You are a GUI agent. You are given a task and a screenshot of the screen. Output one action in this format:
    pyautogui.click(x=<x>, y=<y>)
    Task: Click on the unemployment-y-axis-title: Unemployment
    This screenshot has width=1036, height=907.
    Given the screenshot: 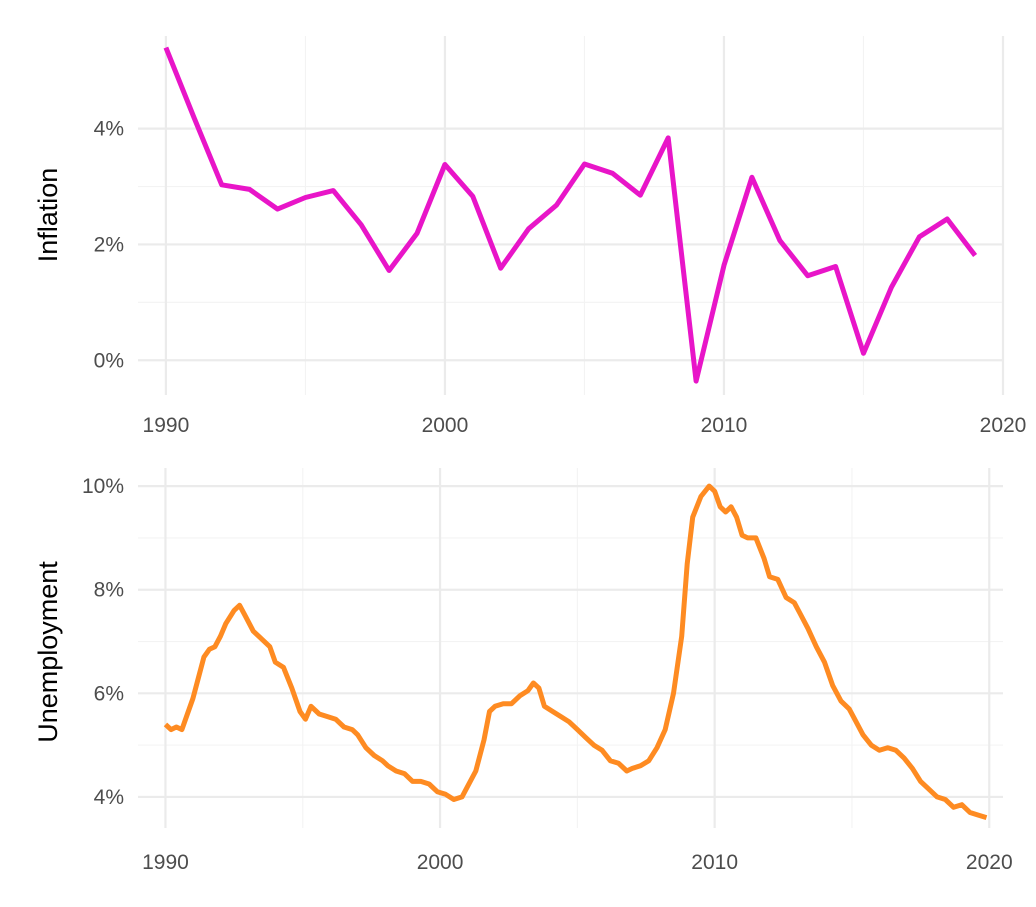 What is the action you would take?
    pyautogui.click(x=48, y=652)
    